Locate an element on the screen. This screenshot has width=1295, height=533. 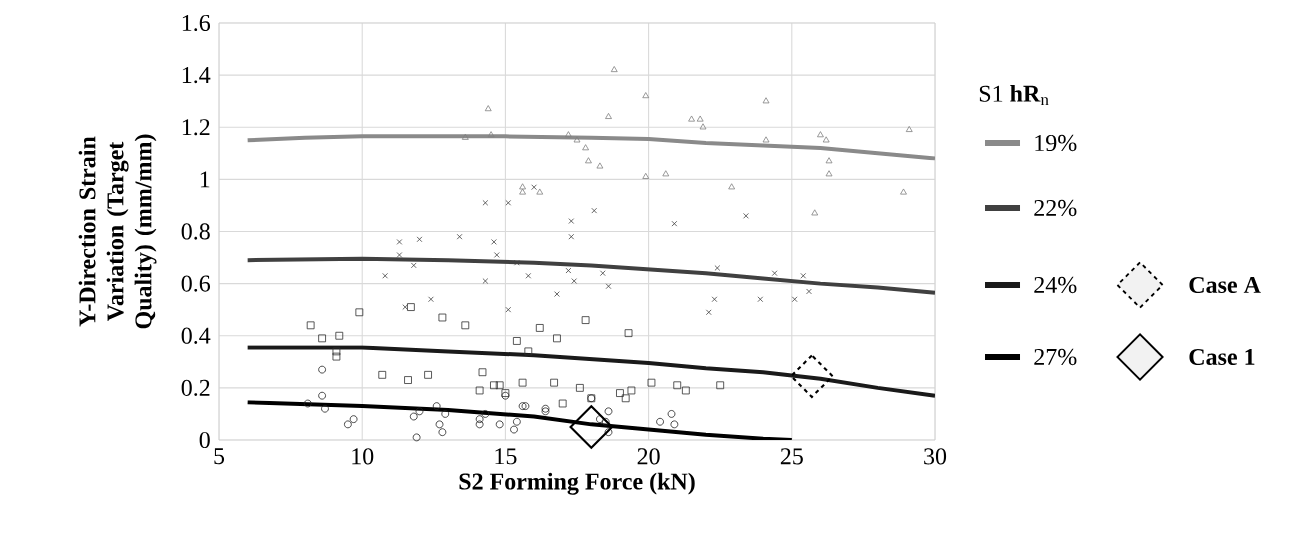
legend-title: S1 hR$_{n}$ is located at coordinates (1014, 95).